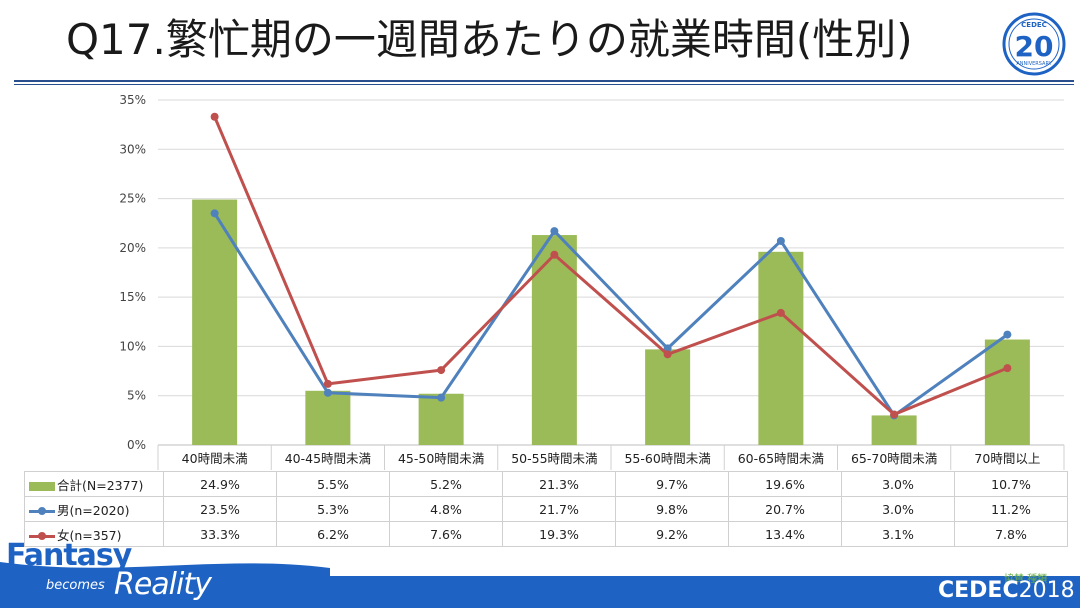 The height and width of the screenshot is (608, 1080). Describe the element at coordinates (978, 590) in the screenshot. I see `footer-brand: CEDEC` at that location.